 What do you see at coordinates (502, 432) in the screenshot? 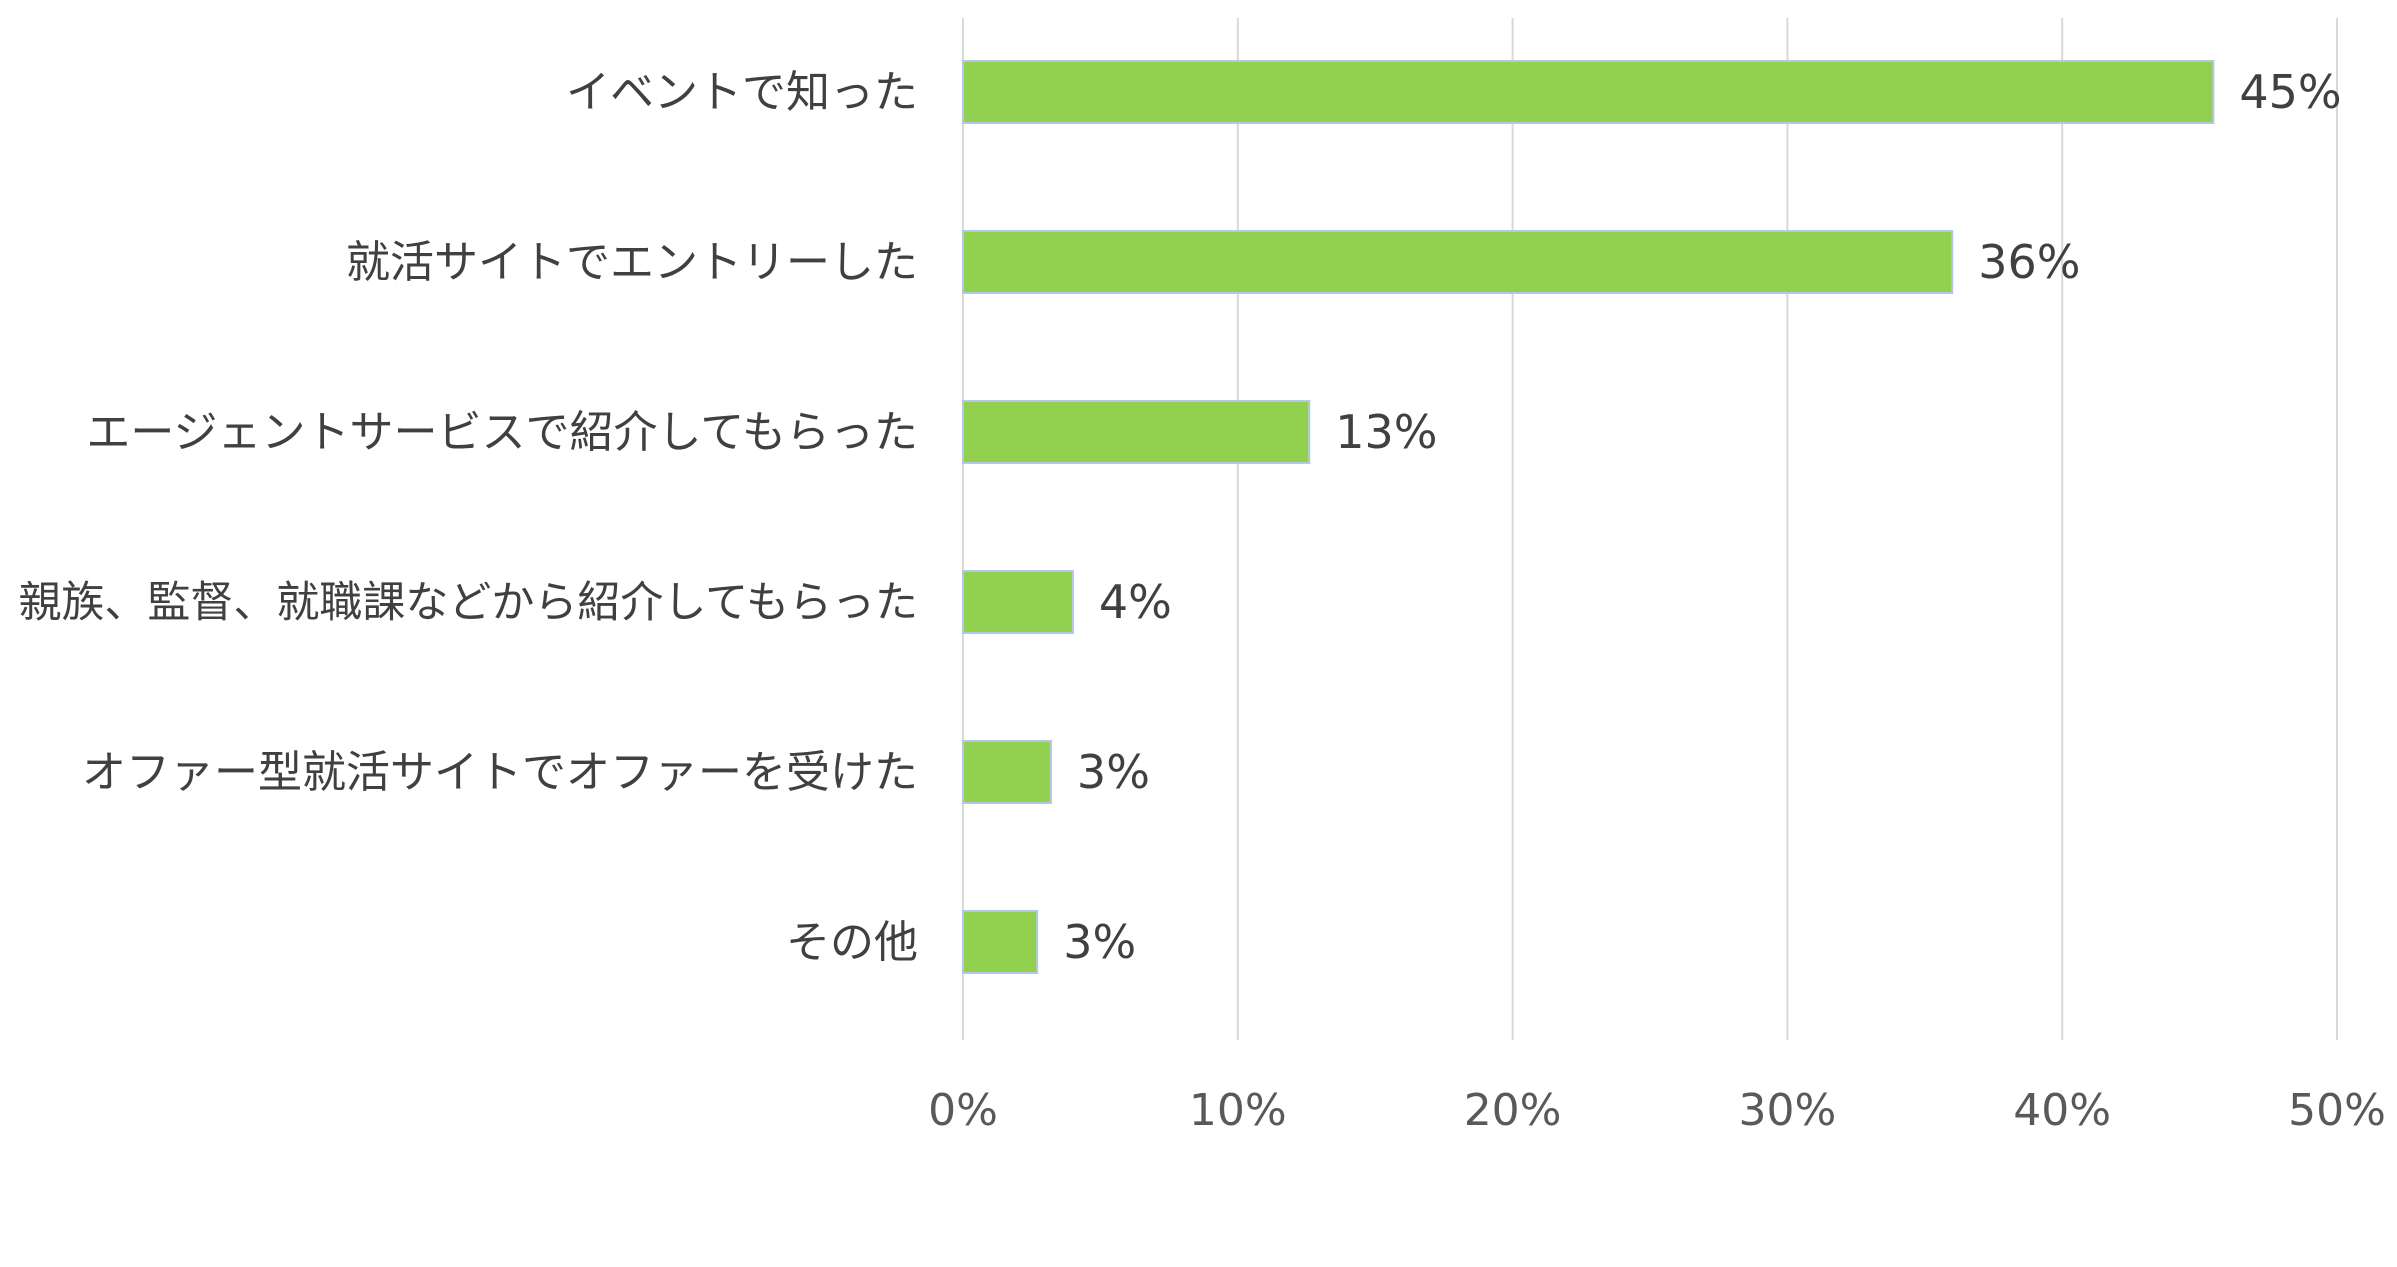
I see `category-label: エージェントサービスで紹介してもらった` at bounding box center [502, 432].